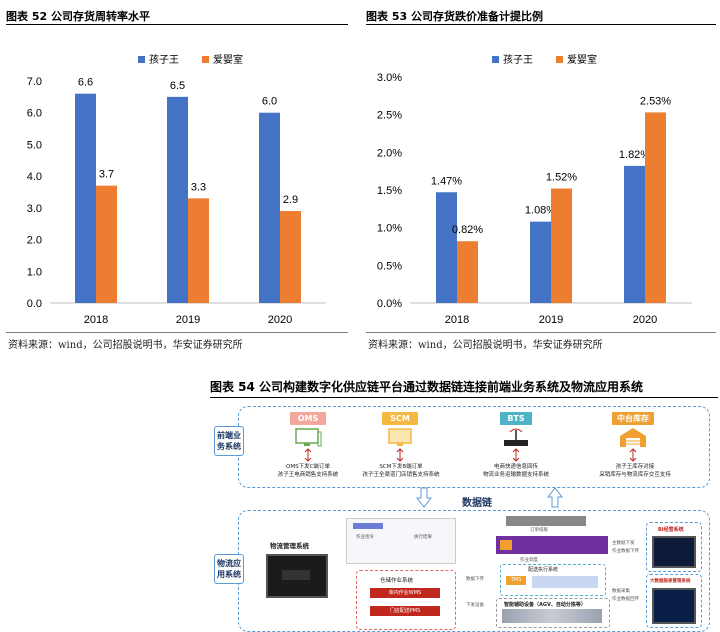 Image resolution: width=720 pixels, height=632 pixels. What do you see at coordinates (365, 537) in the screenshot?
I see `command-caption: 作业指令` at bounding box center [365, 537].